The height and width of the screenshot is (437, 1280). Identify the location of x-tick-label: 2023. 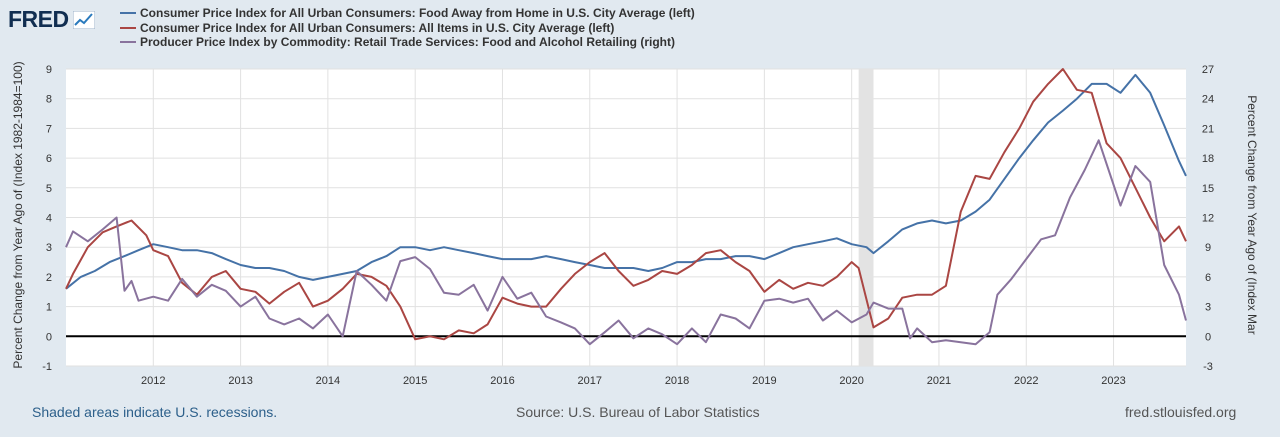
(1113, 381).